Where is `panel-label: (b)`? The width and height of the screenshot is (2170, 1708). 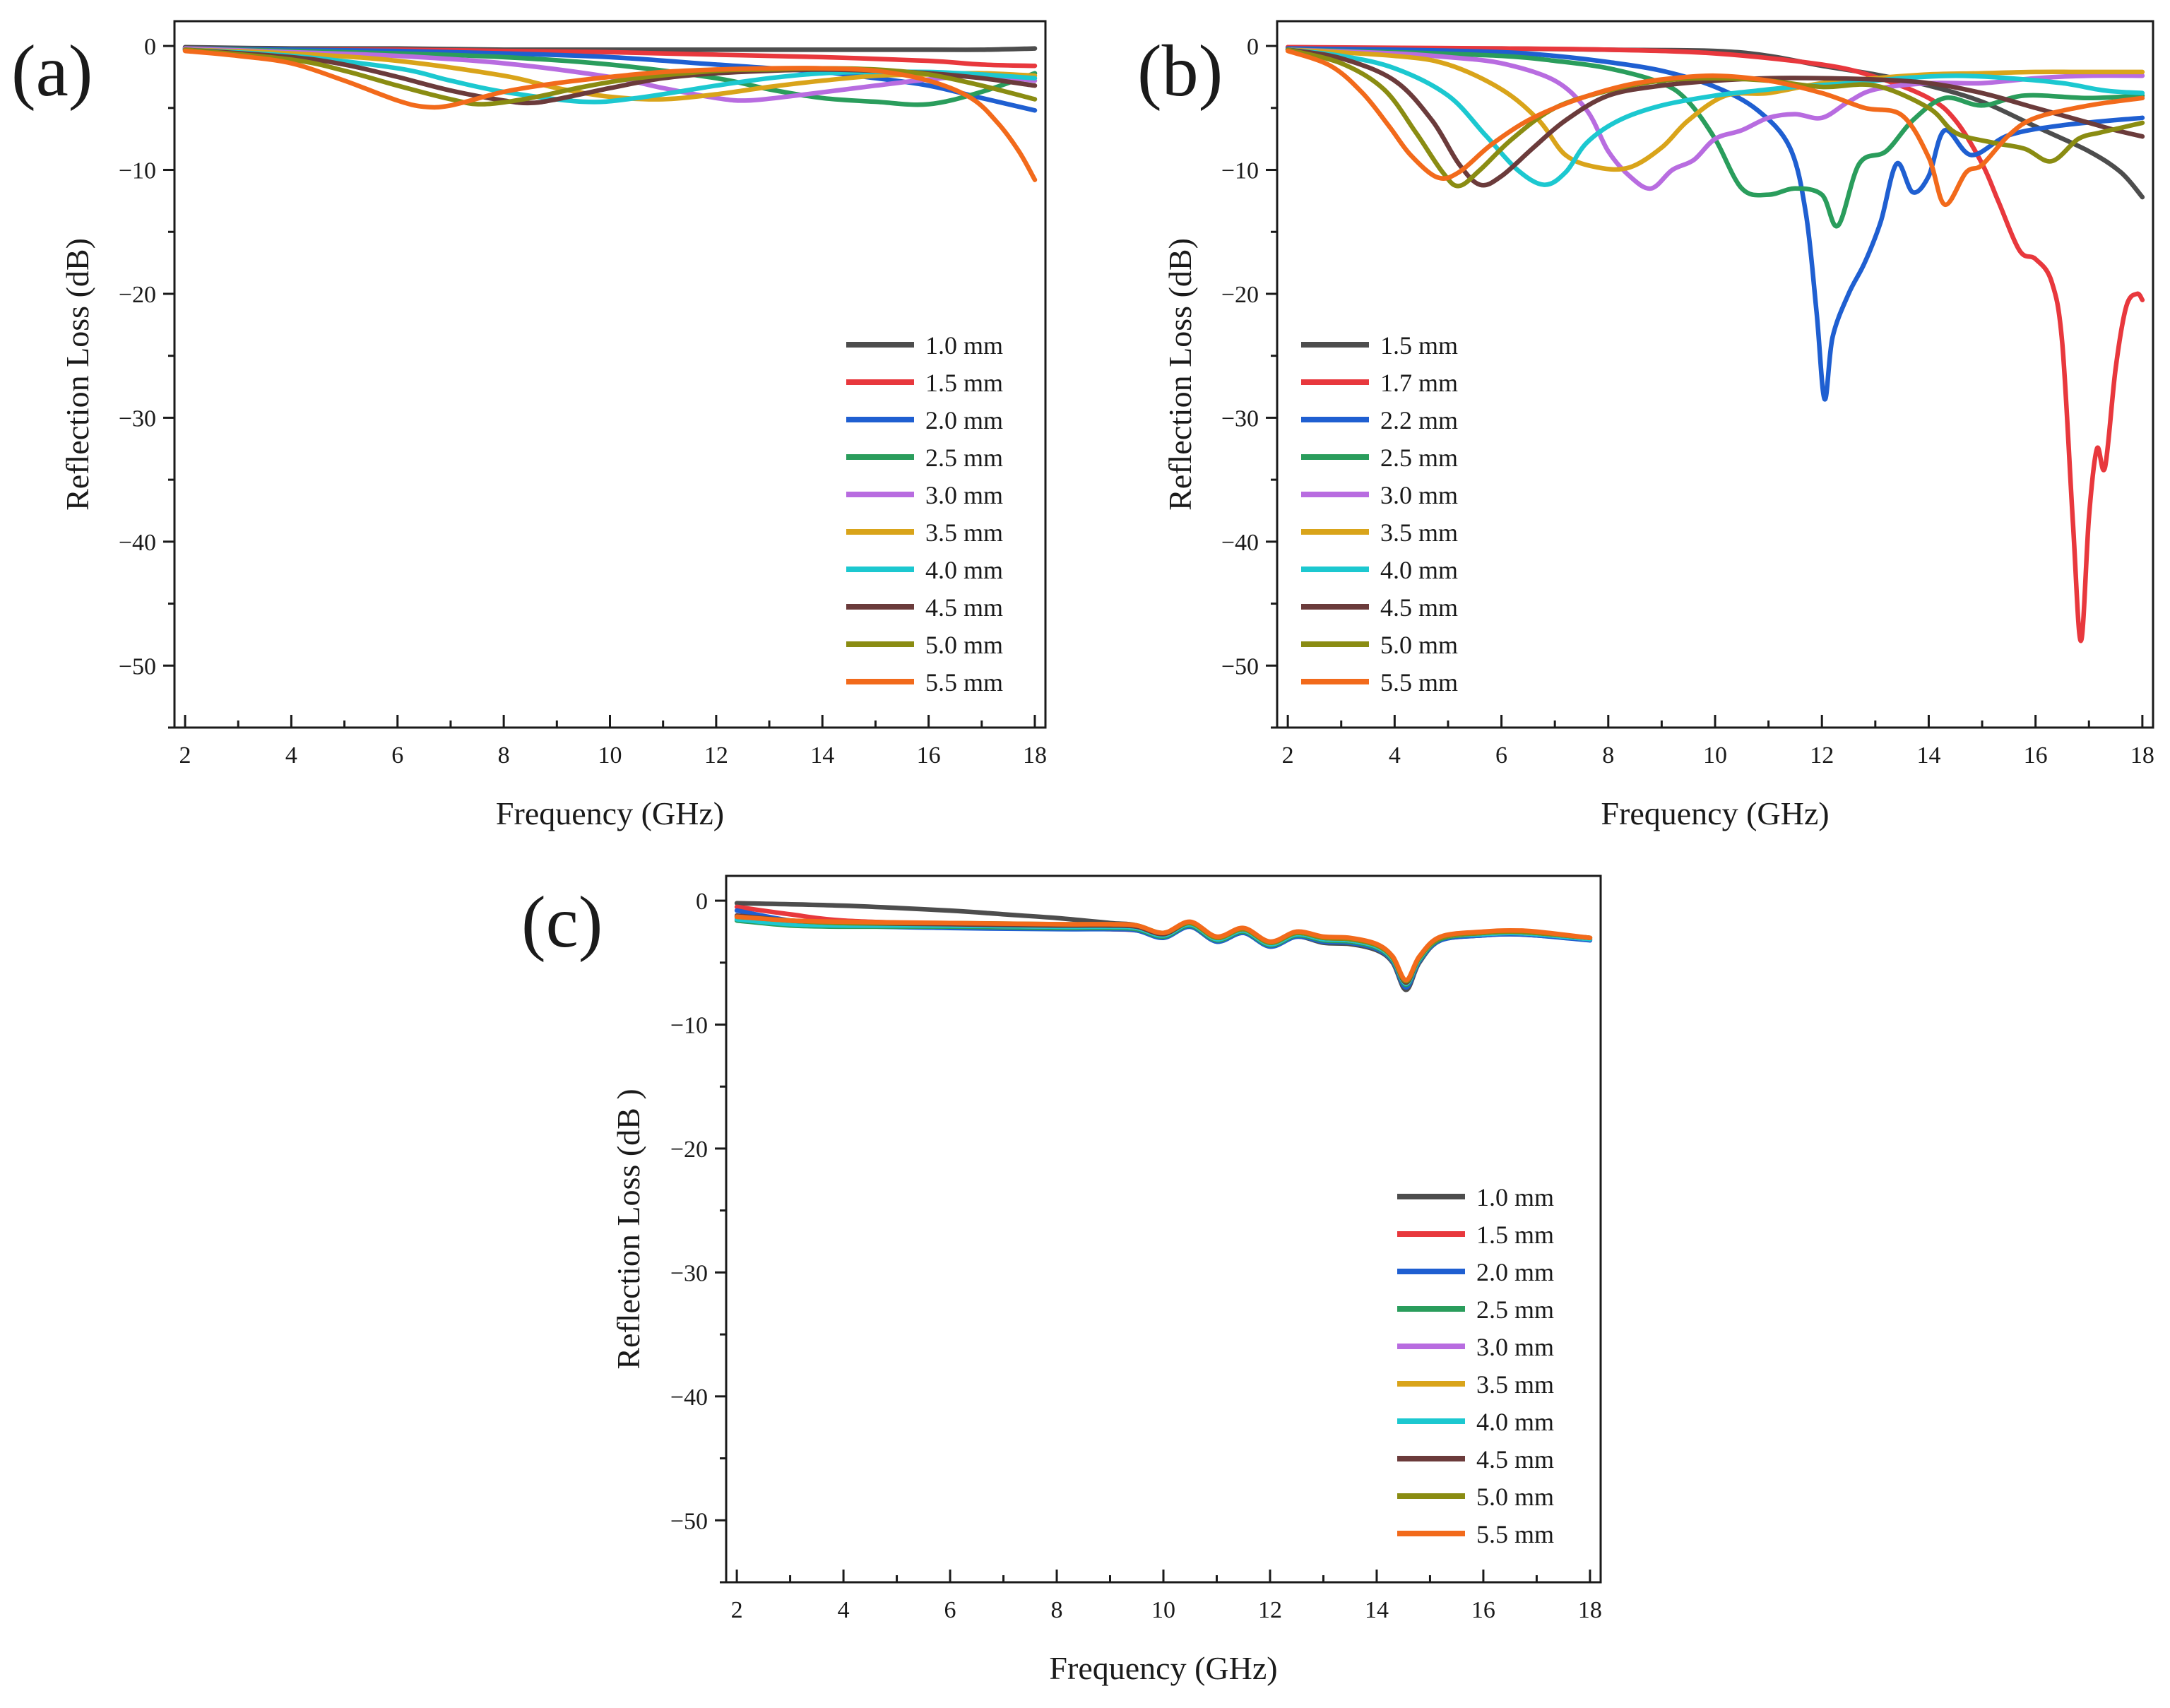 panel-label: (b) is located at coordinates (1180, 71).